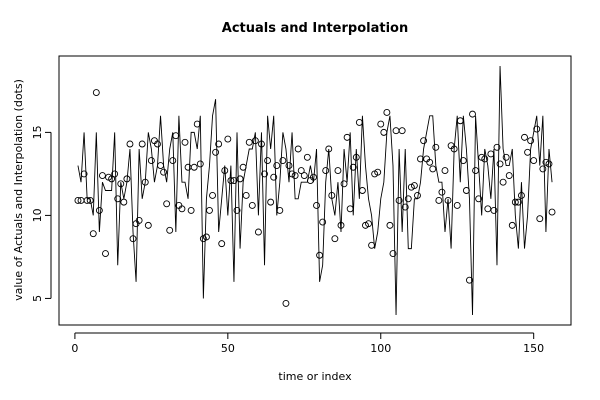 This screenshot has width=600, height=400. I want to click on y-tick-label: 10, so click(37, 215).